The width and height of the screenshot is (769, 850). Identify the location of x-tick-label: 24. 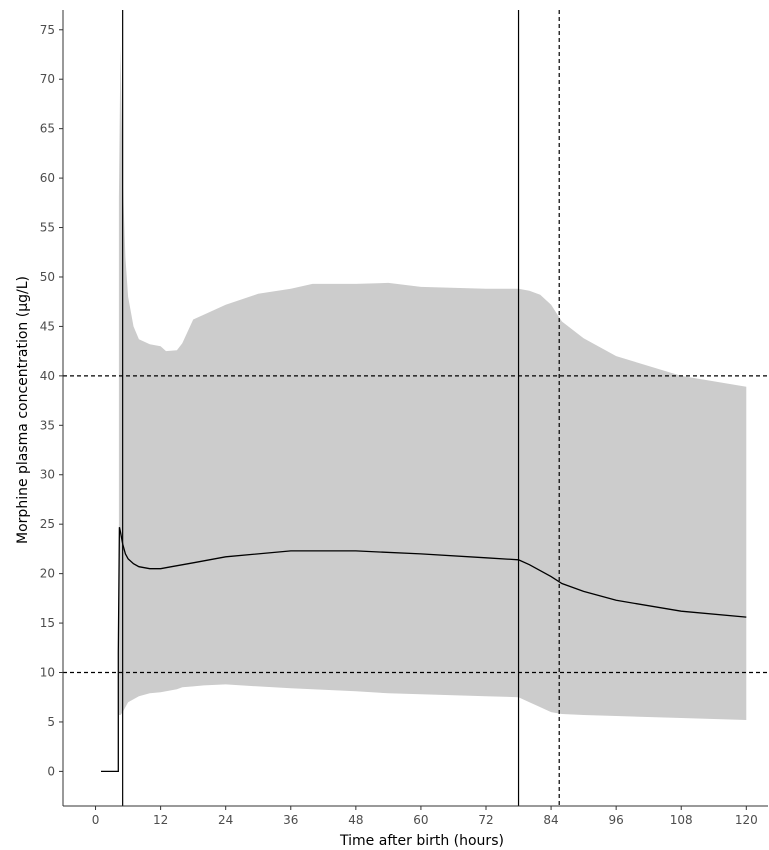
(225, 820).